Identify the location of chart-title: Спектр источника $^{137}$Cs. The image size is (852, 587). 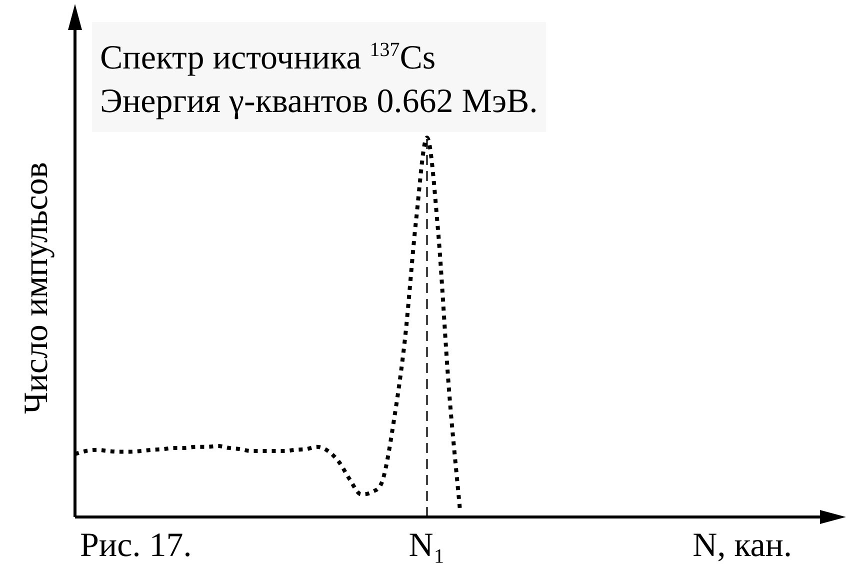
(268, 58).